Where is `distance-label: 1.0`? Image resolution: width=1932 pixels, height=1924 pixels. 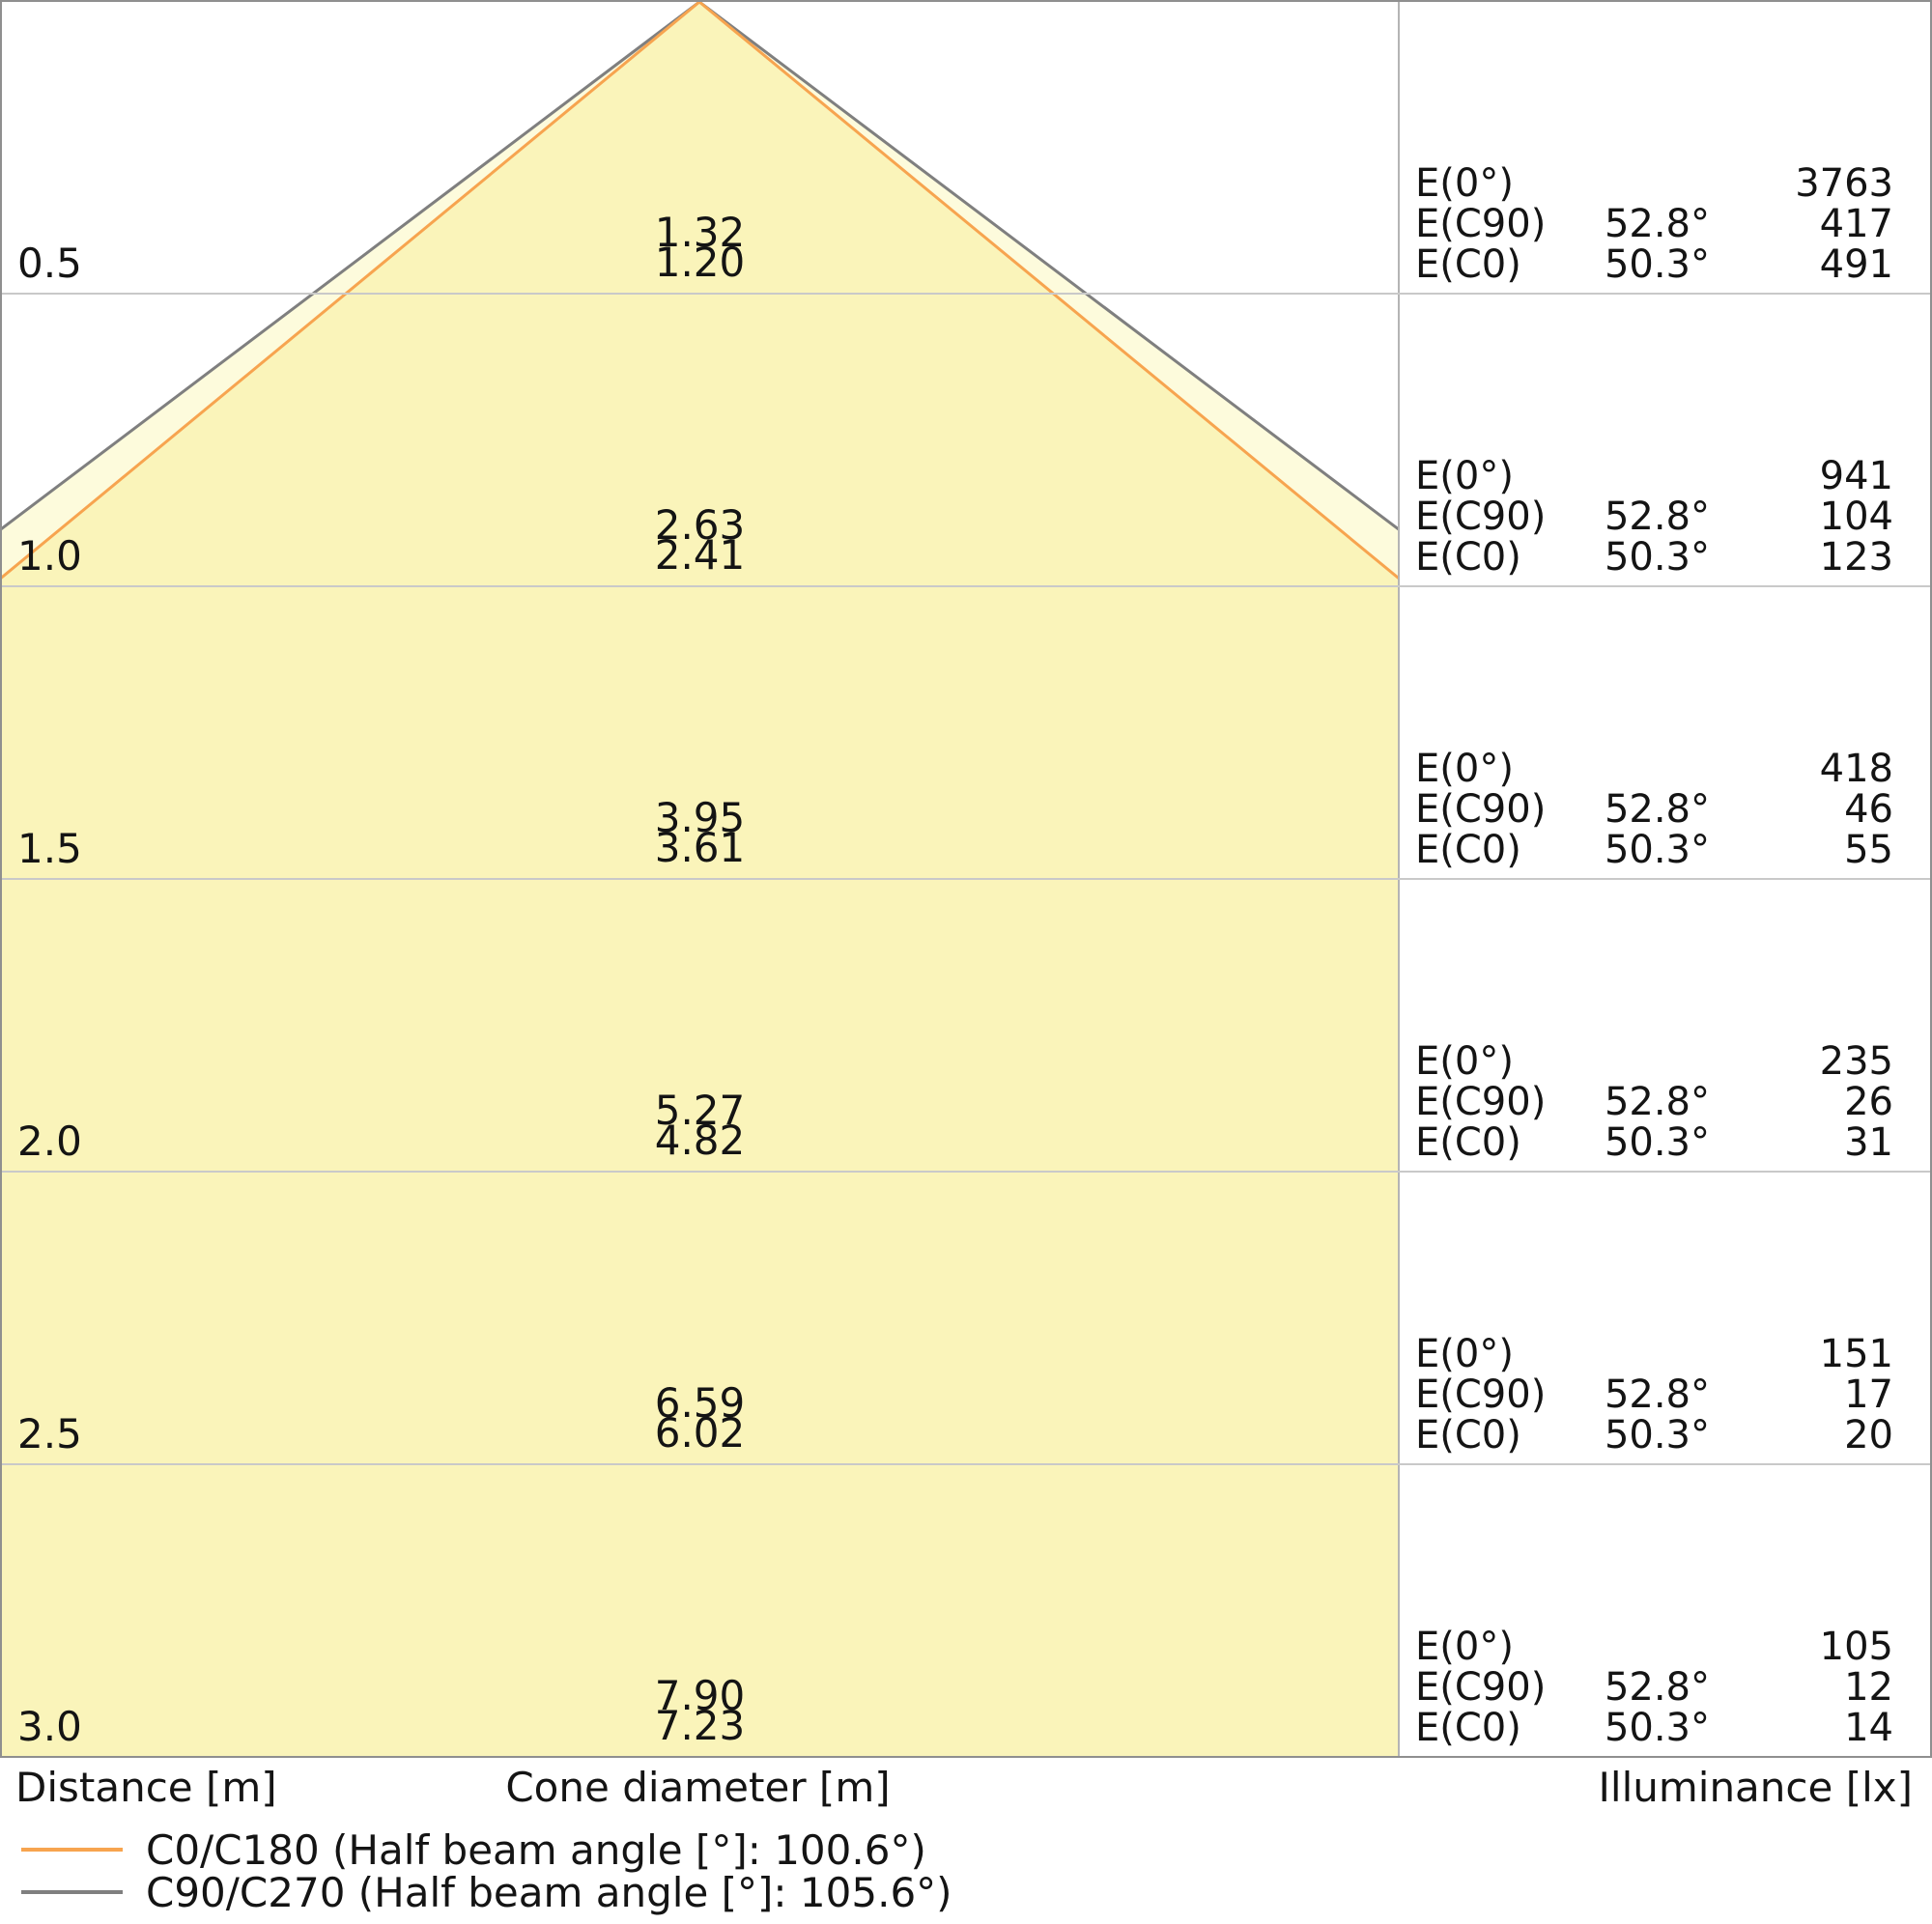
distance-label: 1.0 is located at coordinates (49, 556).